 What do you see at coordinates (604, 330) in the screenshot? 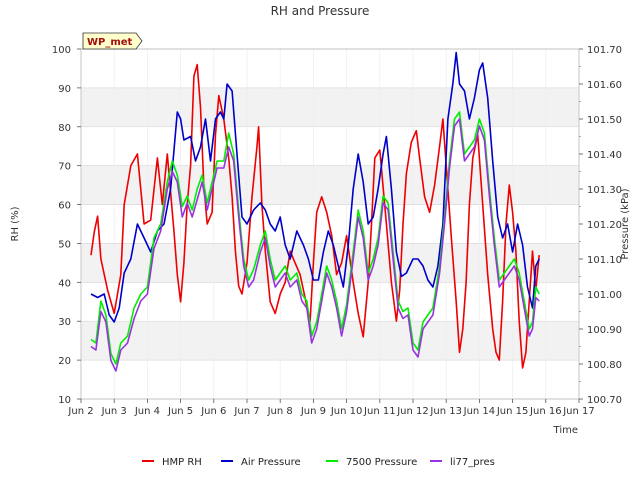
I see `y2-tick-label: 100.90` at bounding box center [604, 330].